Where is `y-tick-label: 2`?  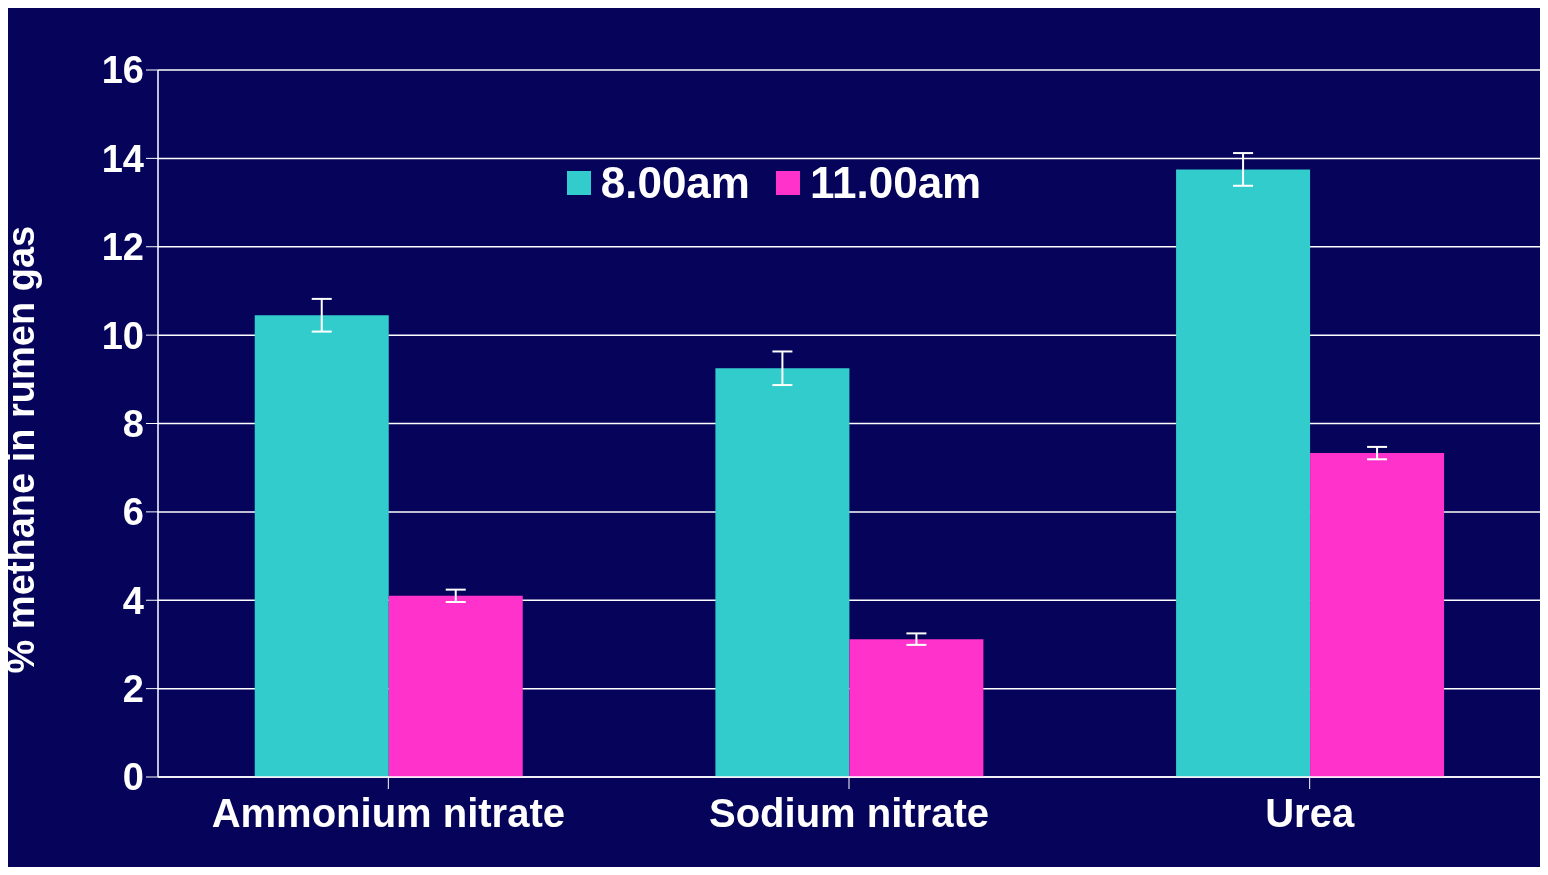
y-tick-label: 2 is located at coordinates (133, 689).